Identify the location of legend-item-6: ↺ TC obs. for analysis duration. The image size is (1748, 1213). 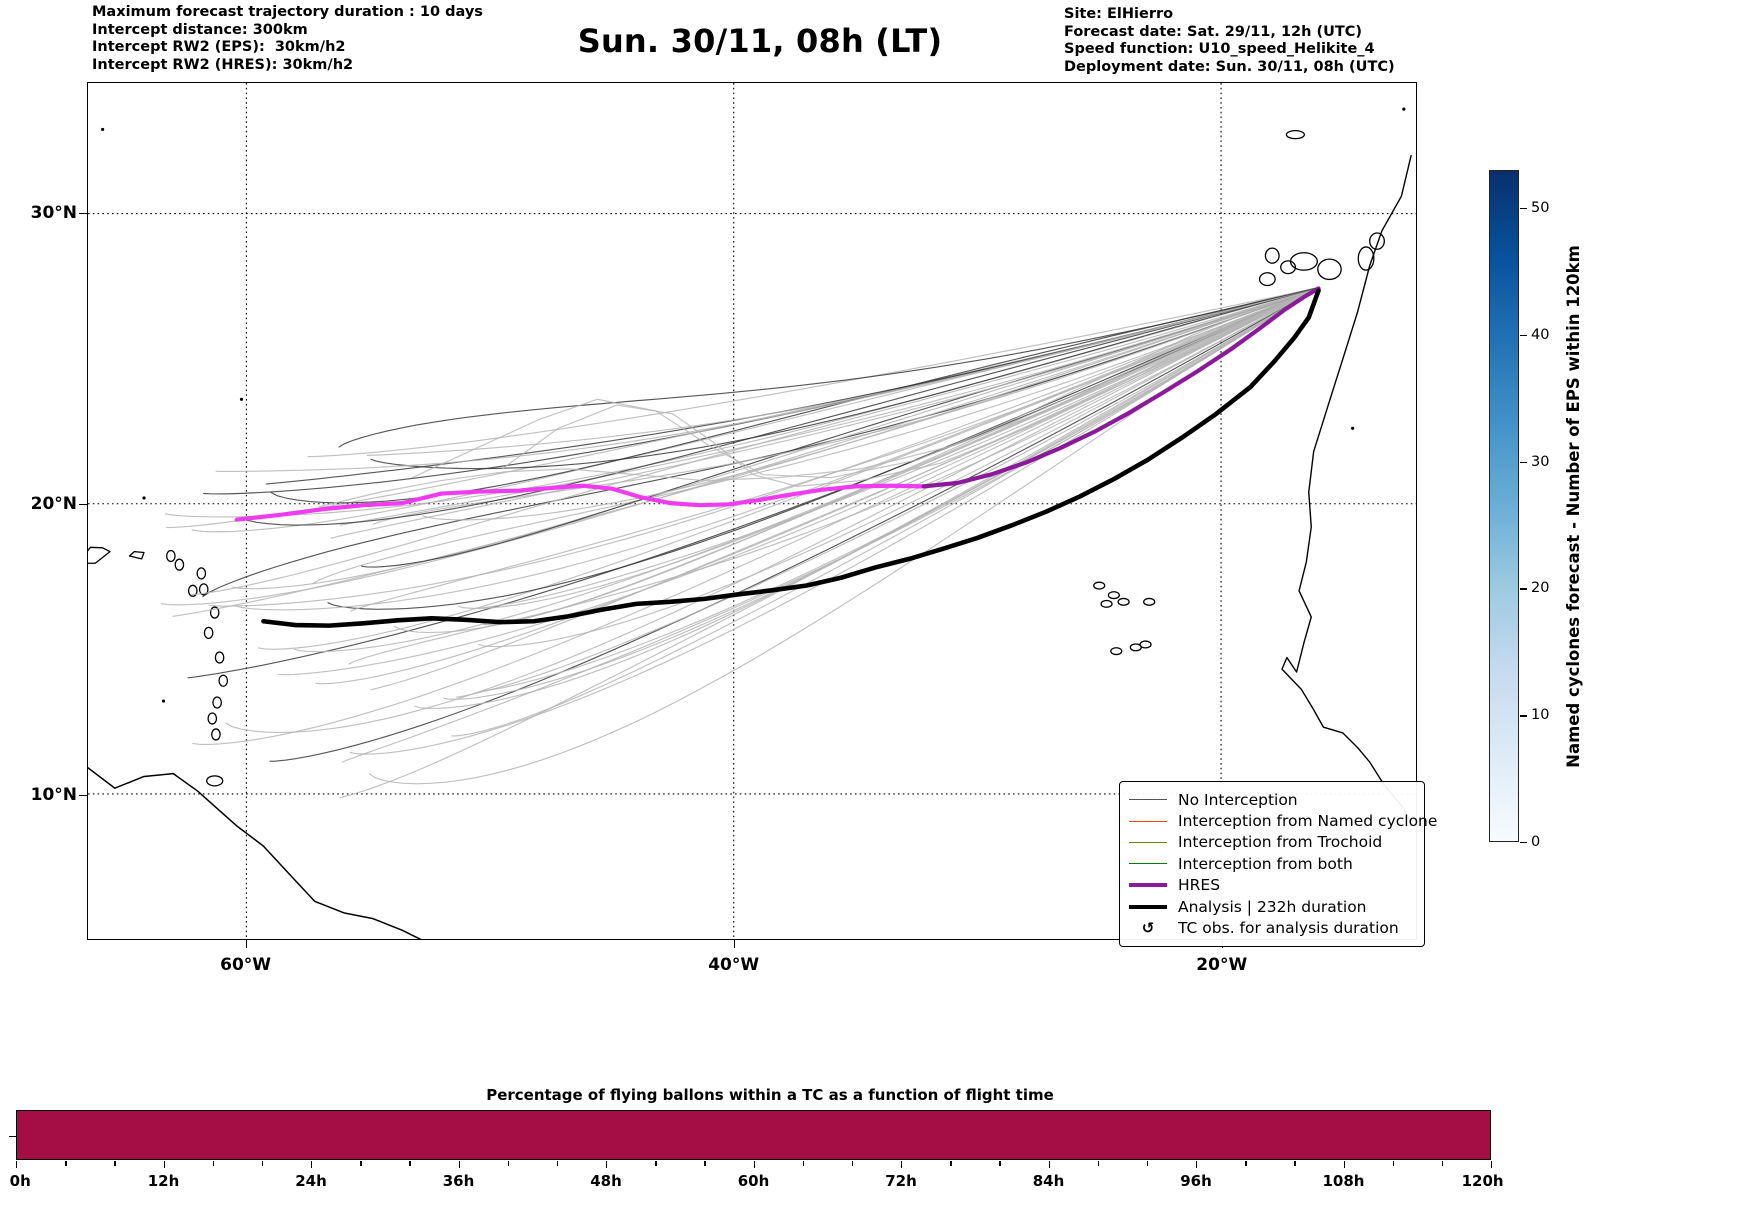
(1271, 927).